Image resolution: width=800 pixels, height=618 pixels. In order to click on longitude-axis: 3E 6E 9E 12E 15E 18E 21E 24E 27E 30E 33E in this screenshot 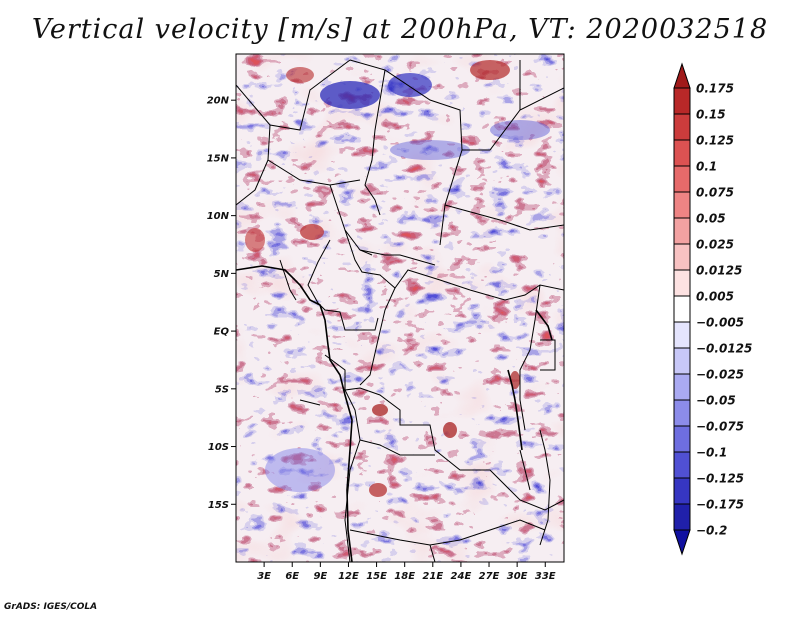, I will do `click(406, 572)`.